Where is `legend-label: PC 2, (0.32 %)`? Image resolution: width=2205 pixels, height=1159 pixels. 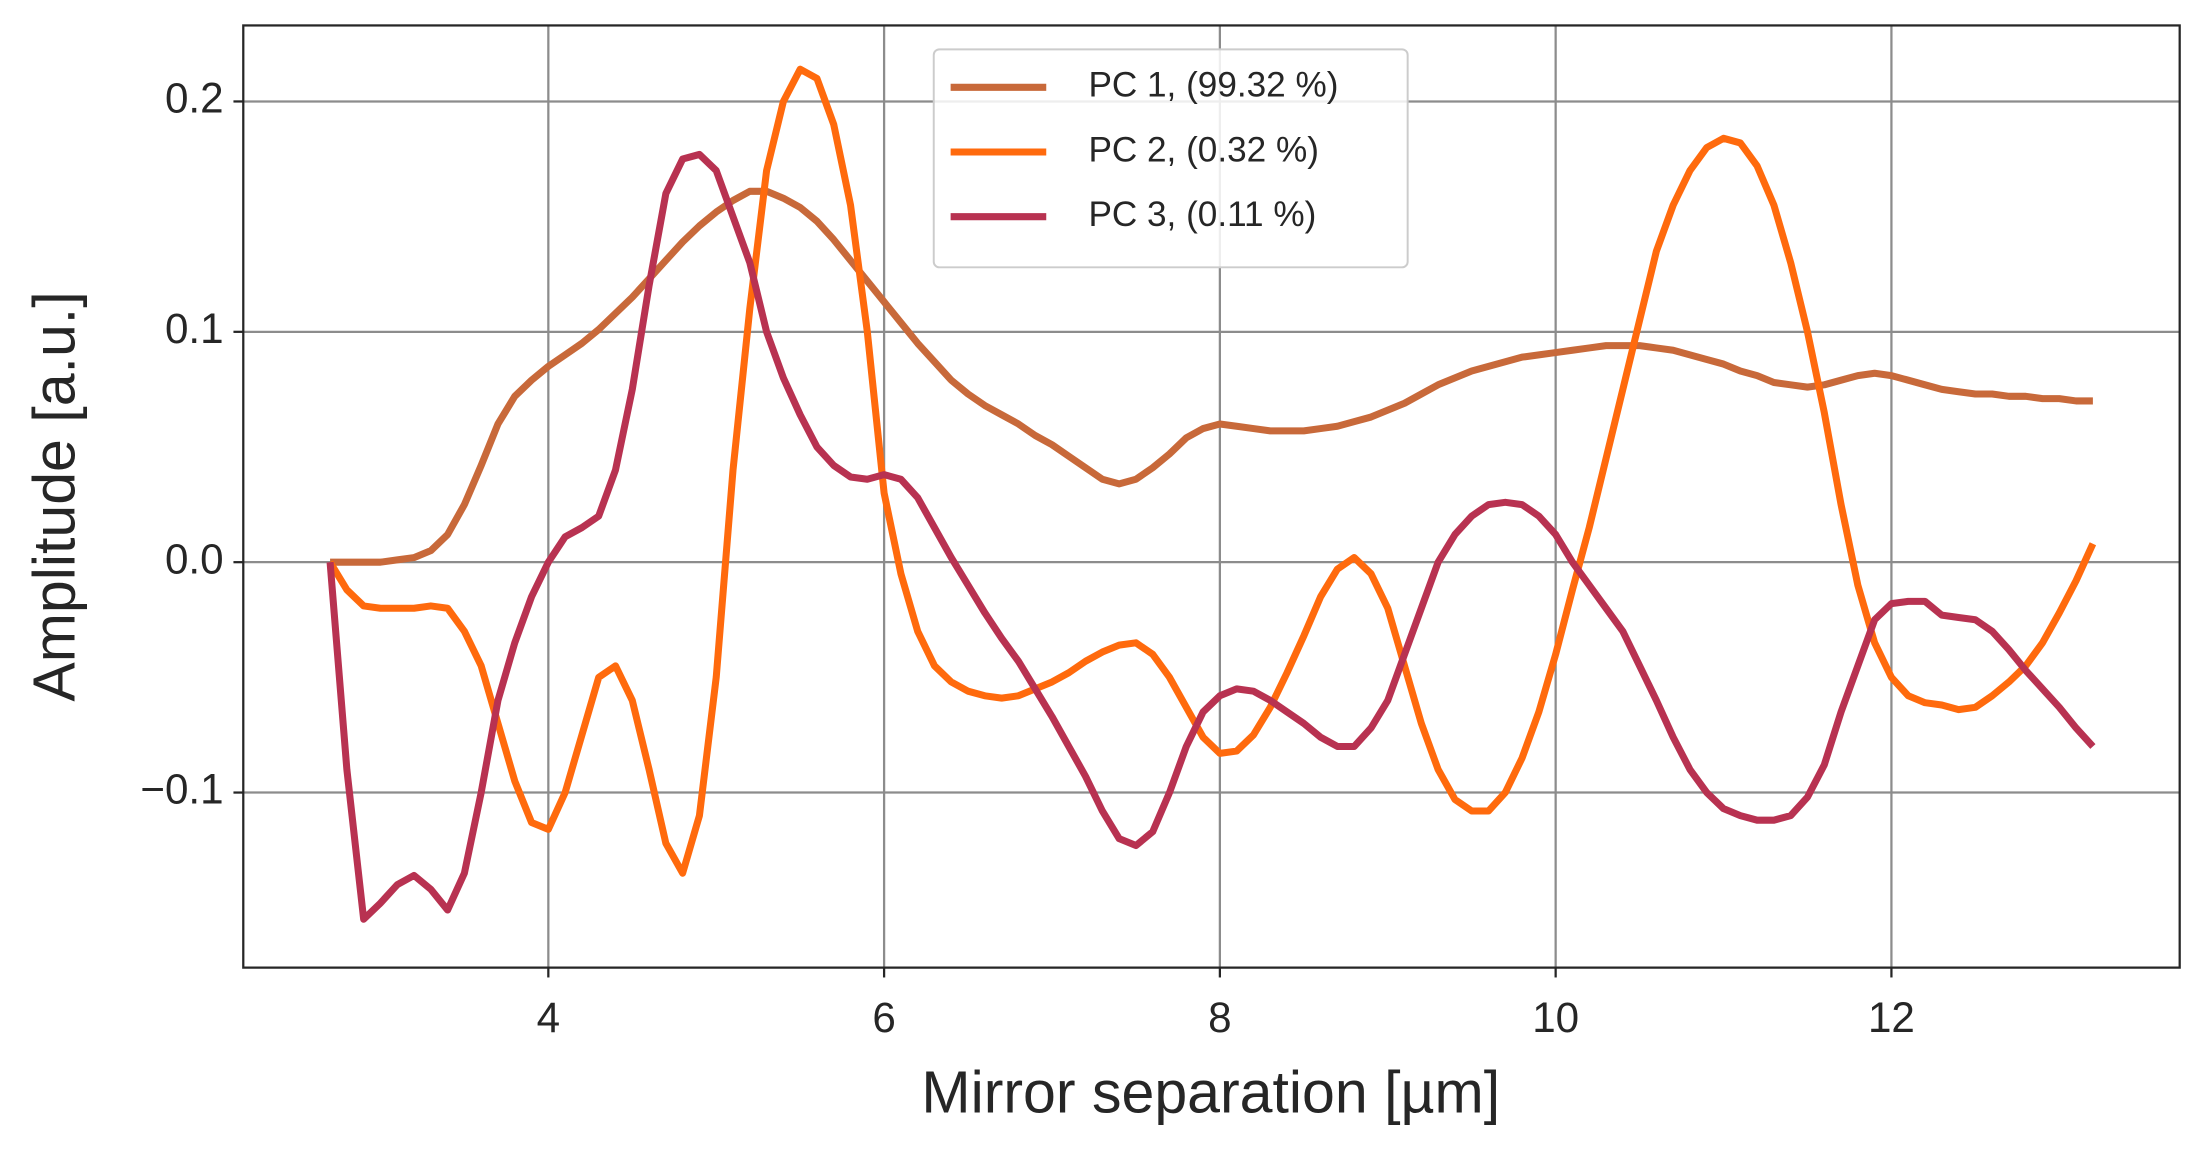 legend-label: PC 2, (0.32 %) is located at coordinates (1203, 149).